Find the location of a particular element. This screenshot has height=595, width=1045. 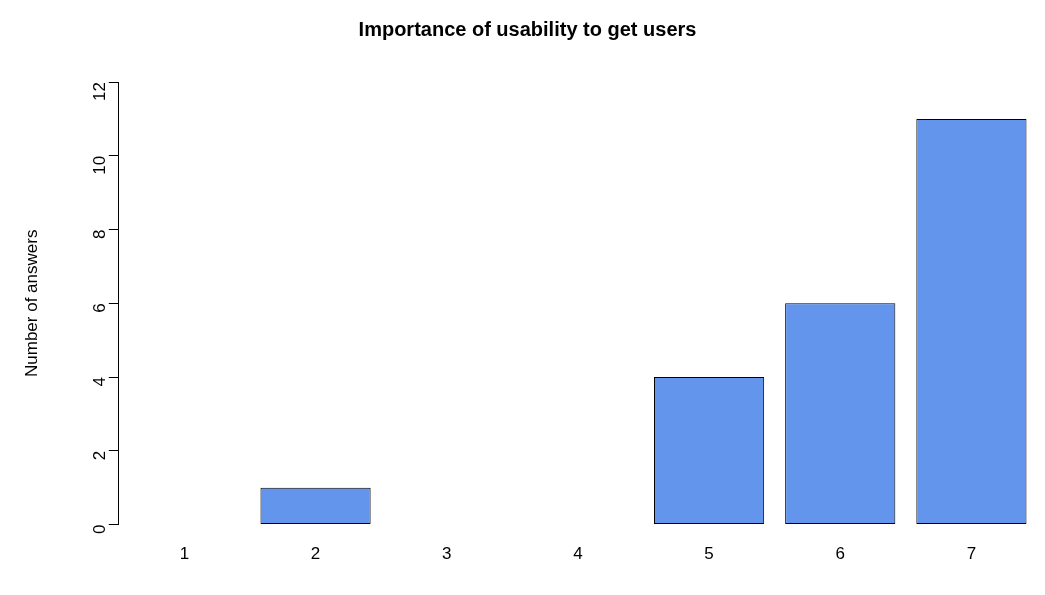

y-tick-label: 8 is located at coordinates (100, 234).